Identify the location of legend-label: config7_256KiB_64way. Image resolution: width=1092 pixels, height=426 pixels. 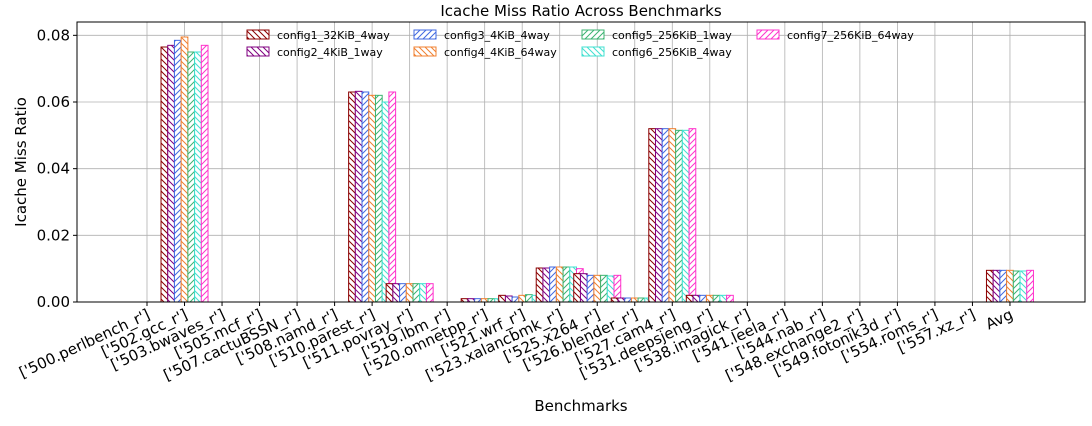
(850, 35).